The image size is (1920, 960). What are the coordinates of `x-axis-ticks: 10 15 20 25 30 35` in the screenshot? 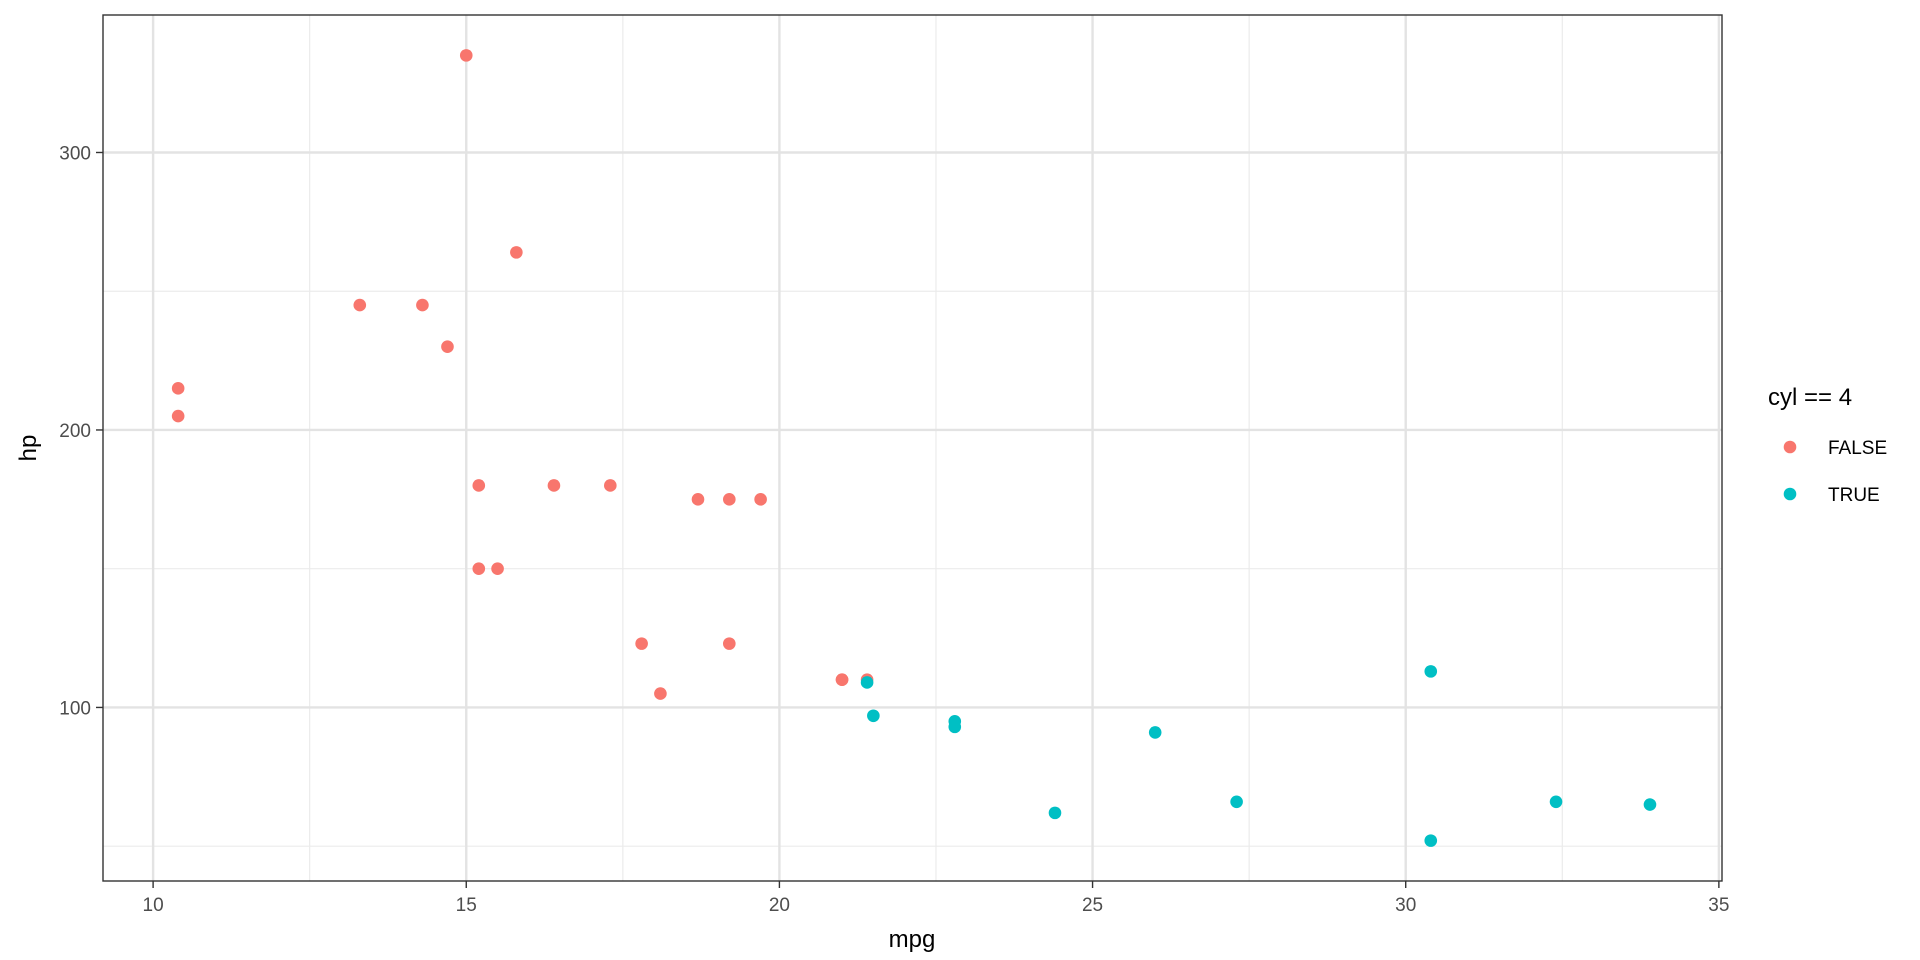 It's located at (936, 898).